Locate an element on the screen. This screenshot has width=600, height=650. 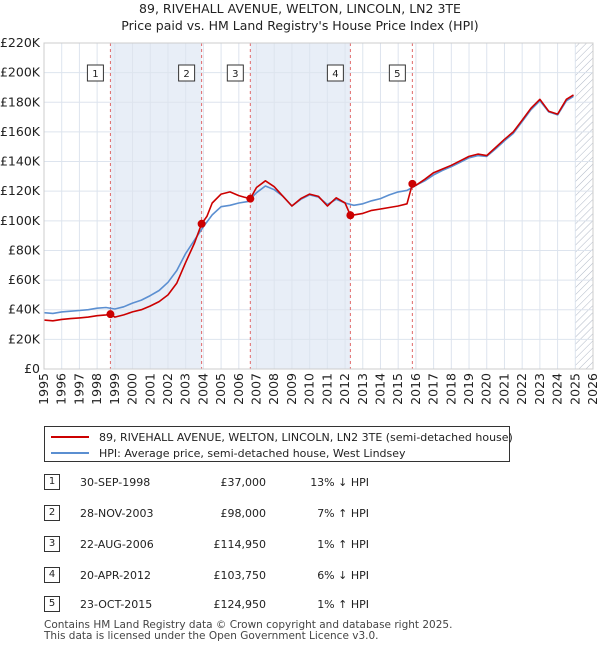
transaction-price: £114,950 is located at coordinates (240, 544).